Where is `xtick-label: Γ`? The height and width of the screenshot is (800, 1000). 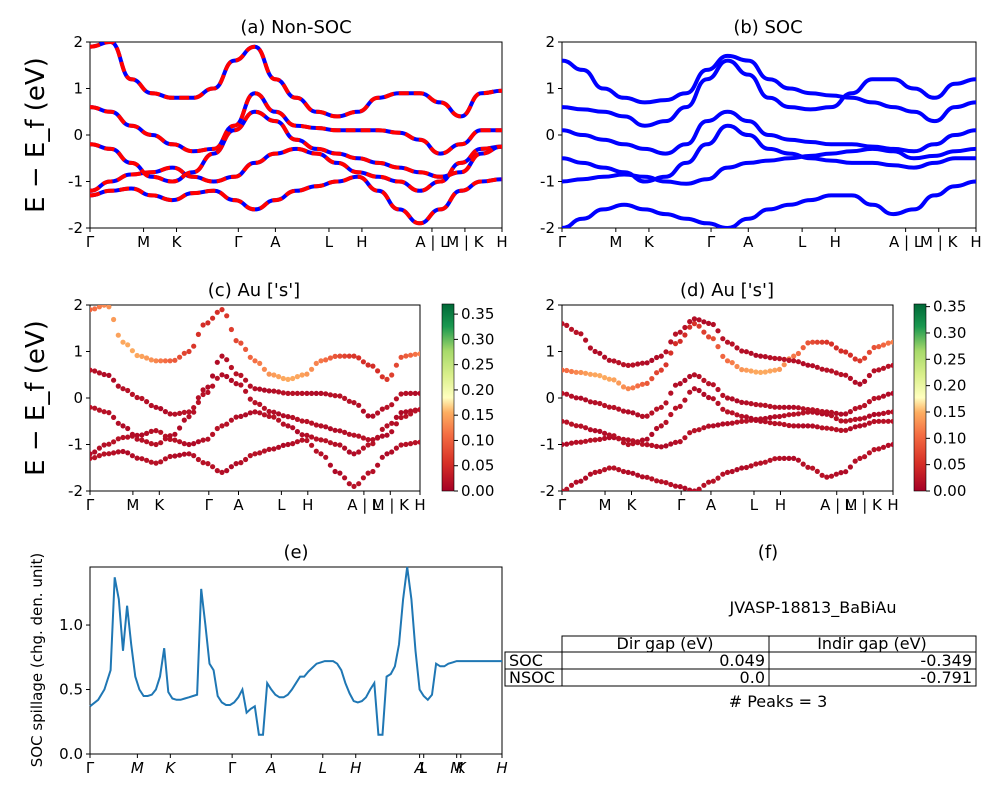 xtick-label: Γ is located at coordinates (209, 505).